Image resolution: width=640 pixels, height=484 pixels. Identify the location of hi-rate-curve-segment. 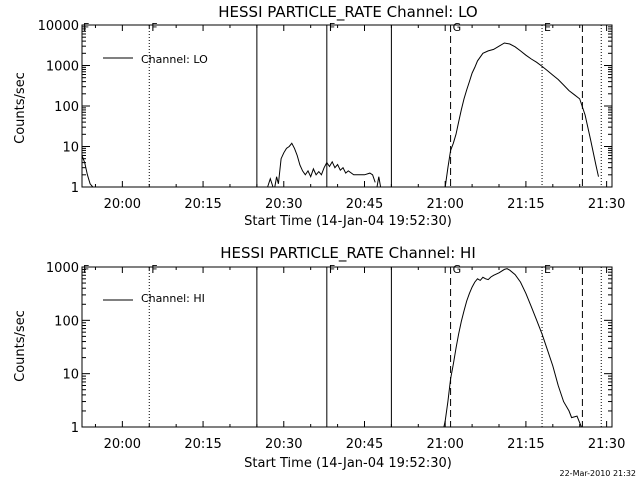
(512, 348).